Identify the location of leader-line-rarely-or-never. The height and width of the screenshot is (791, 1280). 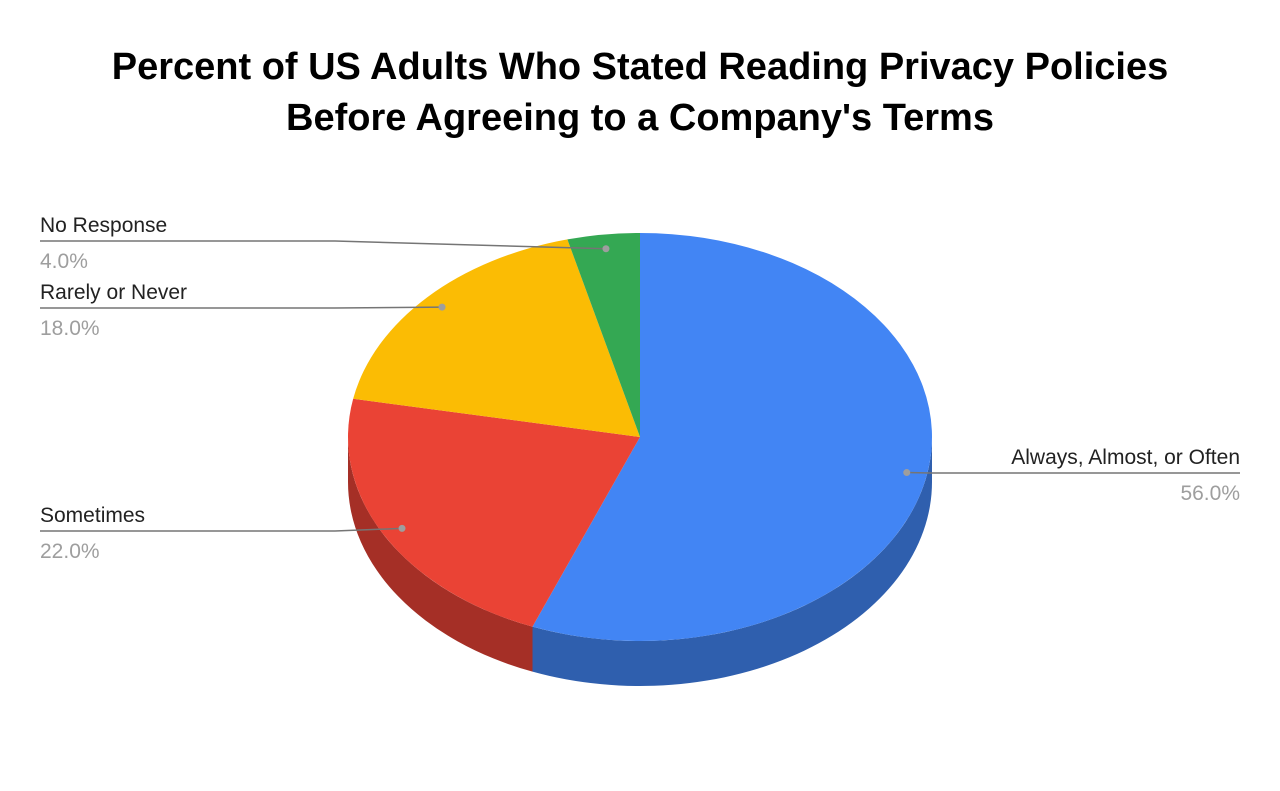
(241, 307).